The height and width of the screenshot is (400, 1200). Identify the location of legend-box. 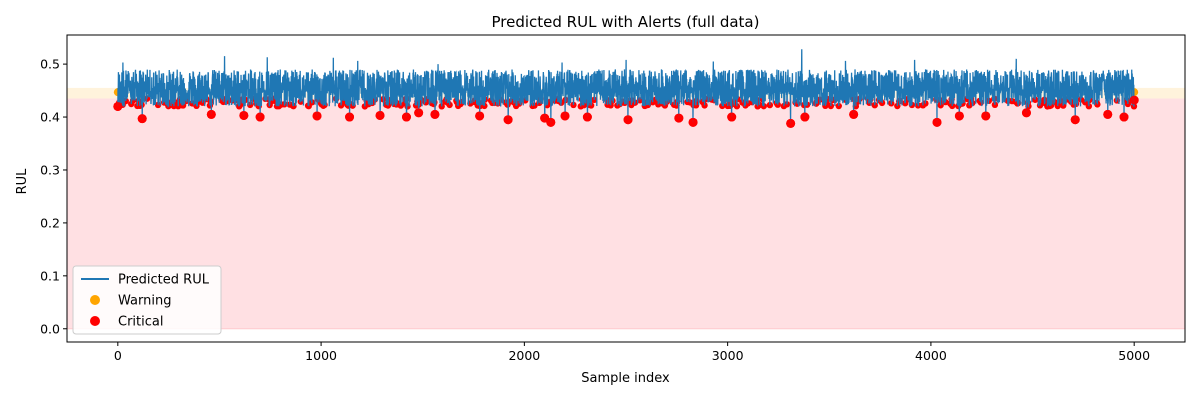
(147, 300).